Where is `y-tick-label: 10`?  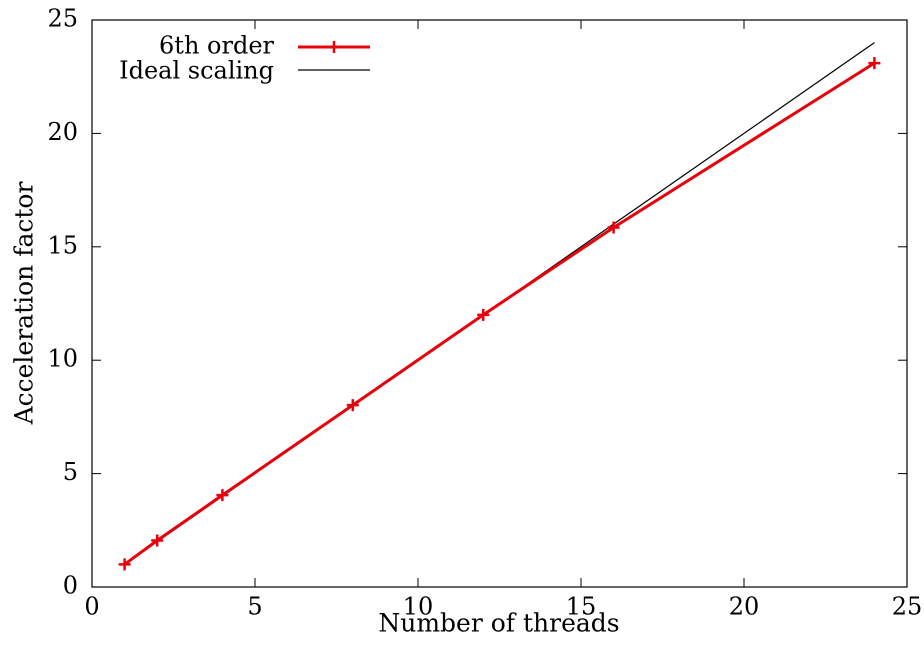
y-tick-label: 10 is located at coordinates (62, 359).